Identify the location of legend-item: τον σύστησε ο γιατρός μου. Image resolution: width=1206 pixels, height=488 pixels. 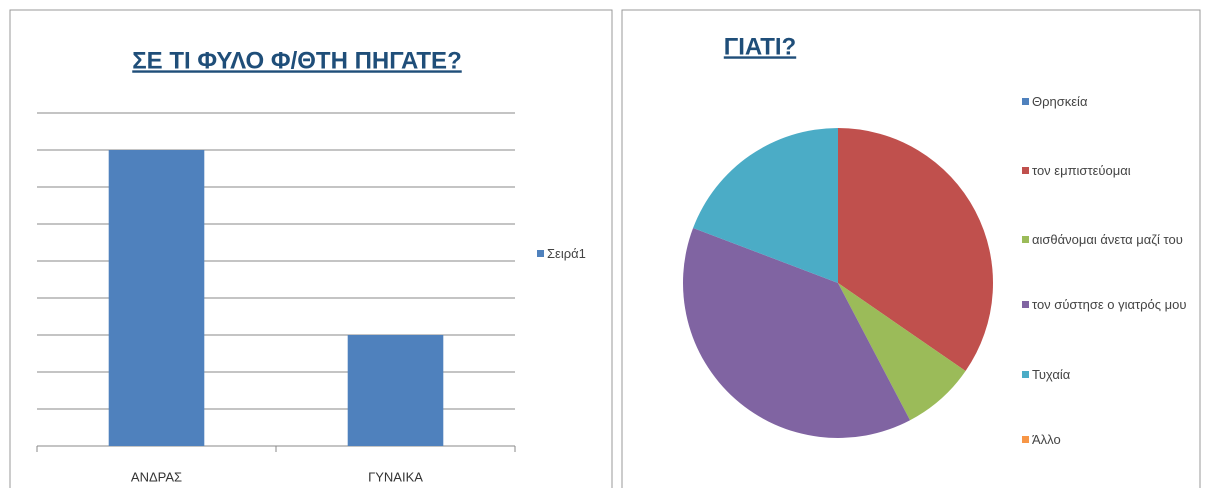
(1107, 305).